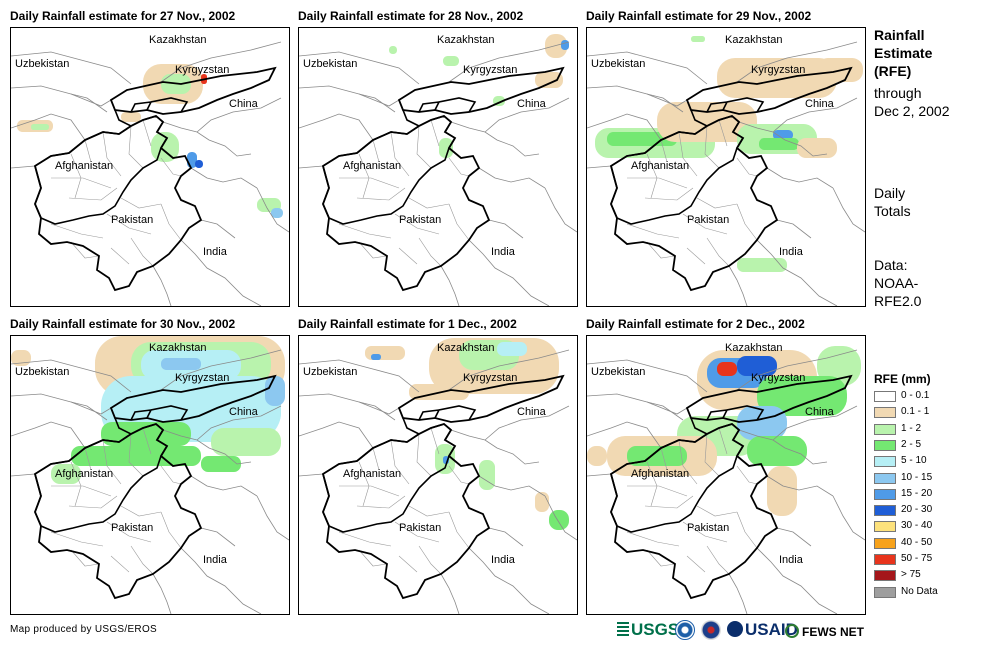 The image size is (983, 649). Describe the element at coordinates (890, 193) in the screenshot. I see `daily-line: Daily` at that location.